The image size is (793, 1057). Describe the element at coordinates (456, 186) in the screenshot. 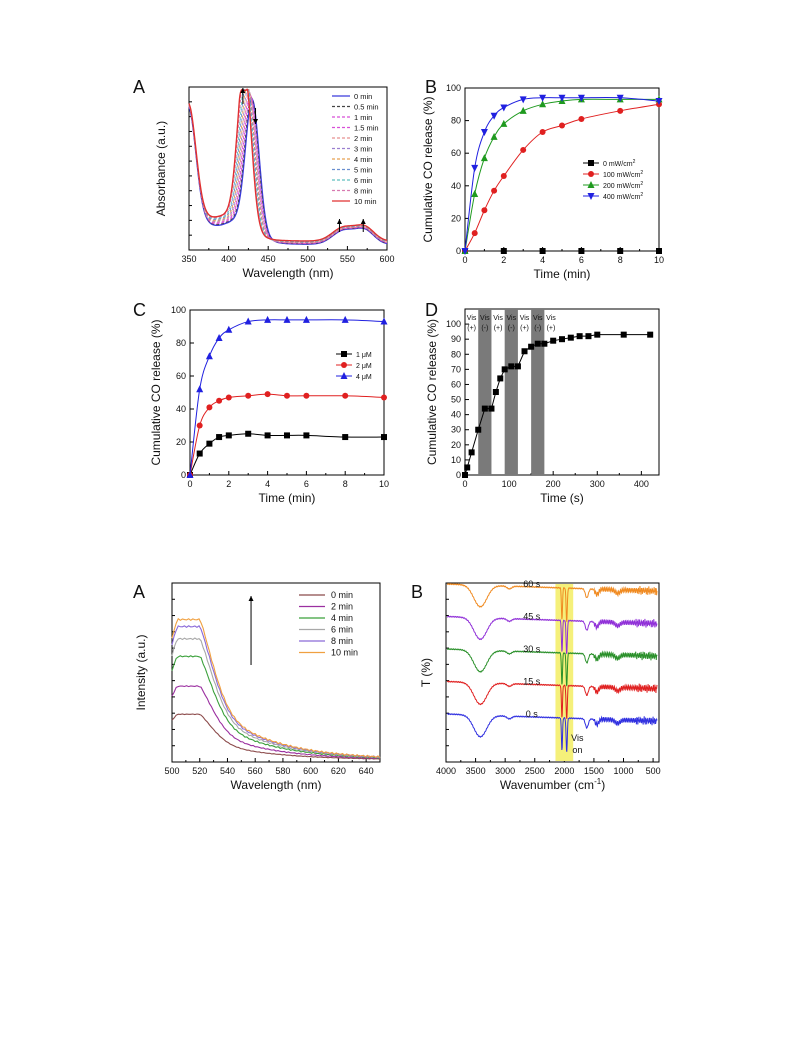

I see `y-tick-label: 40` at that location.